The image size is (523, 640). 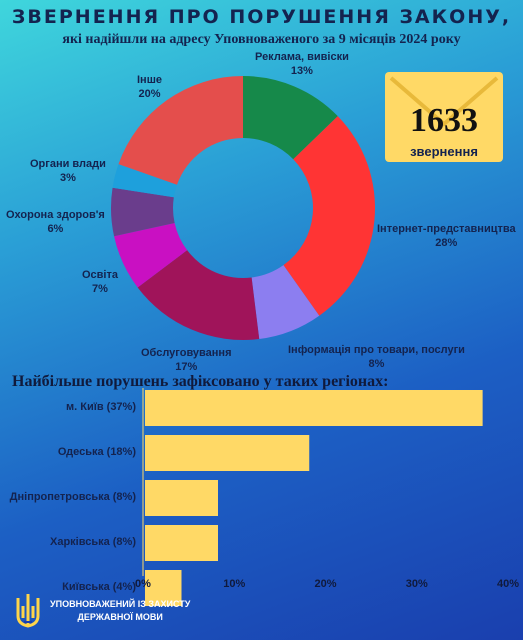 What do you see at coordinates (28, 611) in the screenshot?
I see `trident-icon` at bounding box center [28, 611].